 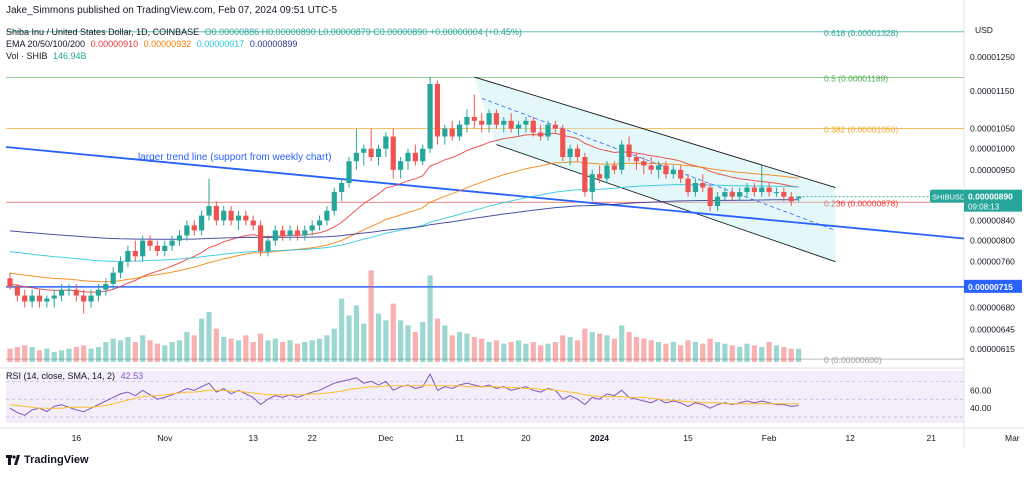 What do you see at coordinates (386, 438) in the screenshot?
I see `time-tick-label: Dec` at bounding box center [386, 438].